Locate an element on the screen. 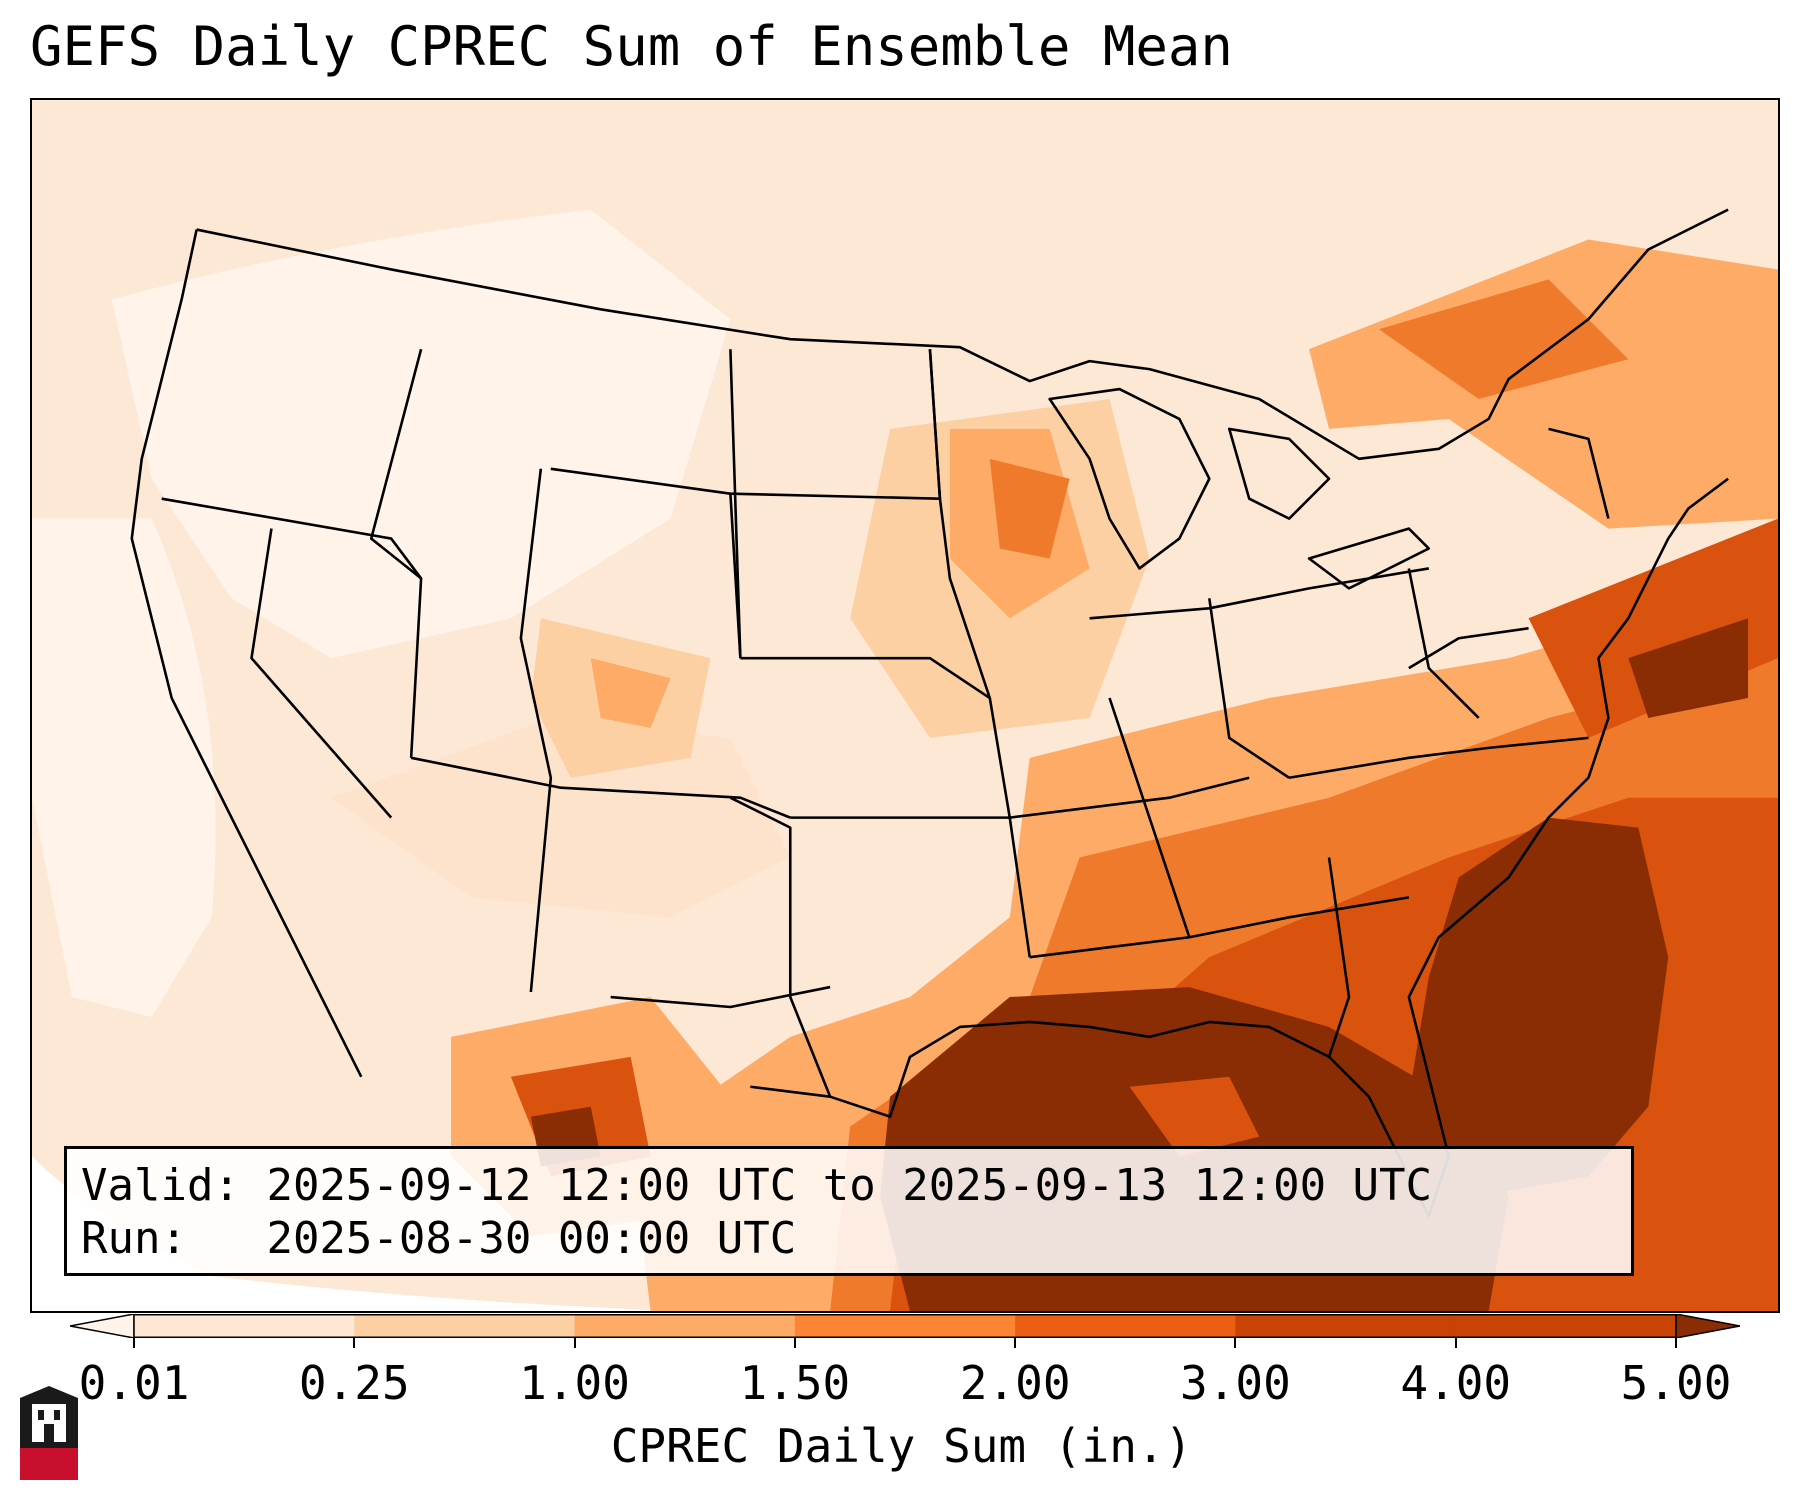  colorbar-tick-label: 3.00 is located at coordinates (1235, 1383).